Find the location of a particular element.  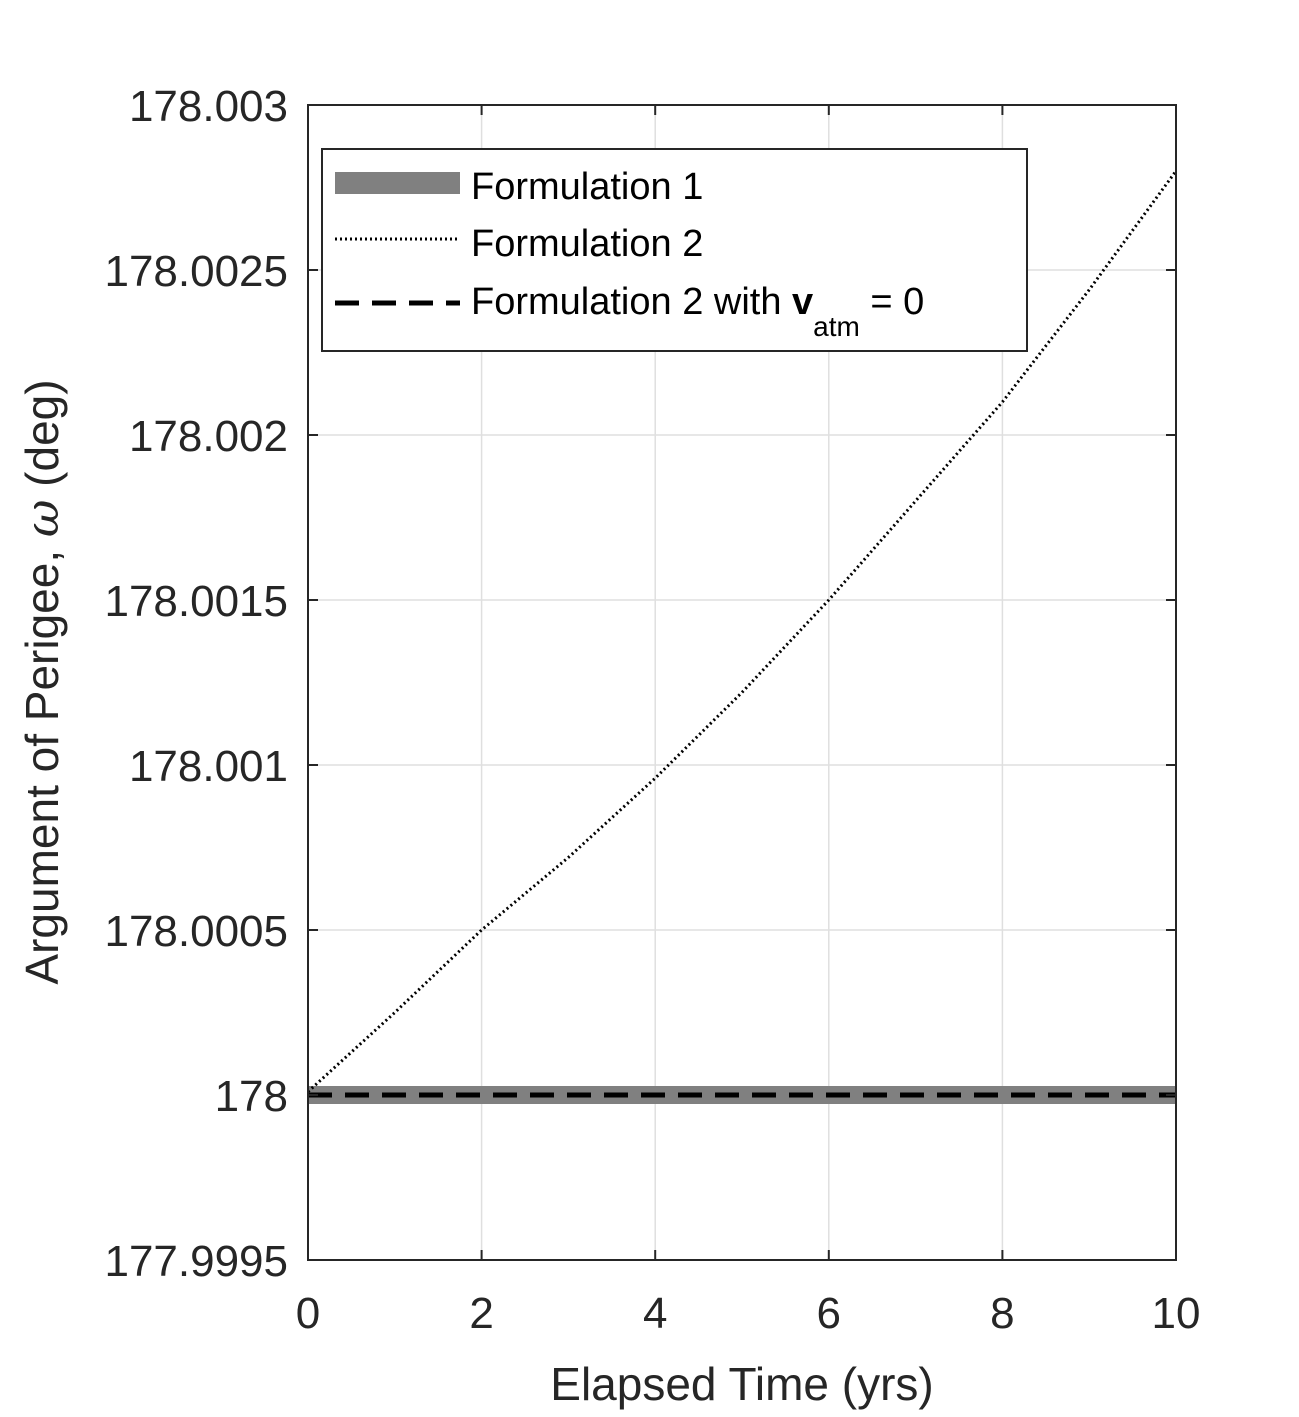

x-axis-title: Elapsed Time (yrs) is located at coordinates (741, 1384).